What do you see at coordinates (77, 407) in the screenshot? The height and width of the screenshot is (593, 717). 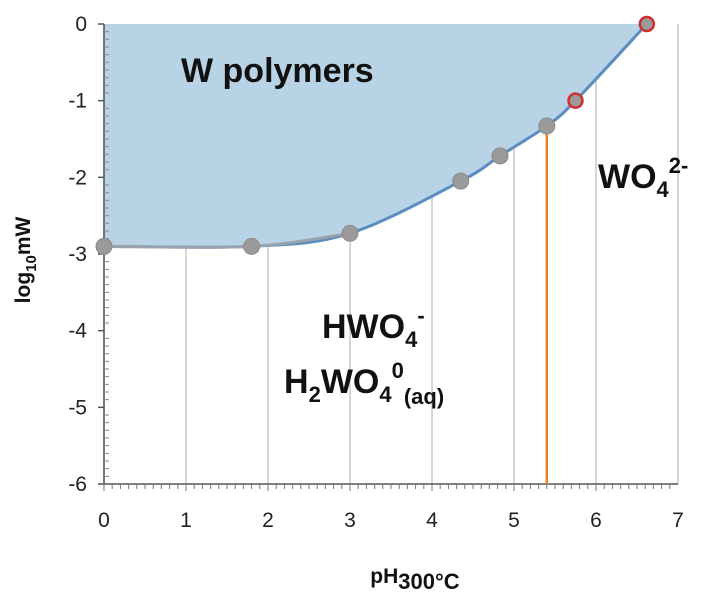 I see `y-tick-label: -5` at bounding box center [77, 407].